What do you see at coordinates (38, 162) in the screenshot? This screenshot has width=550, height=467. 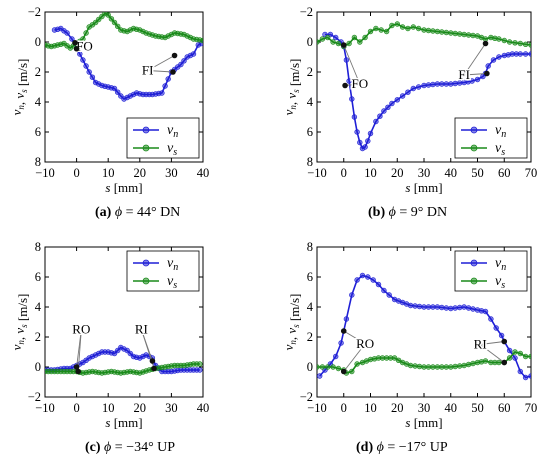 I see `y-tick-label: 8` at bounding box center [38, 162].